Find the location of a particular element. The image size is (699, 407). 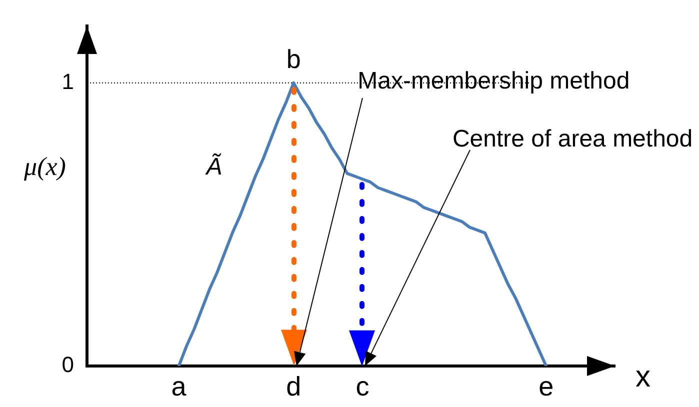

annotation: Centre of area method is located at coordinates (572, 139).